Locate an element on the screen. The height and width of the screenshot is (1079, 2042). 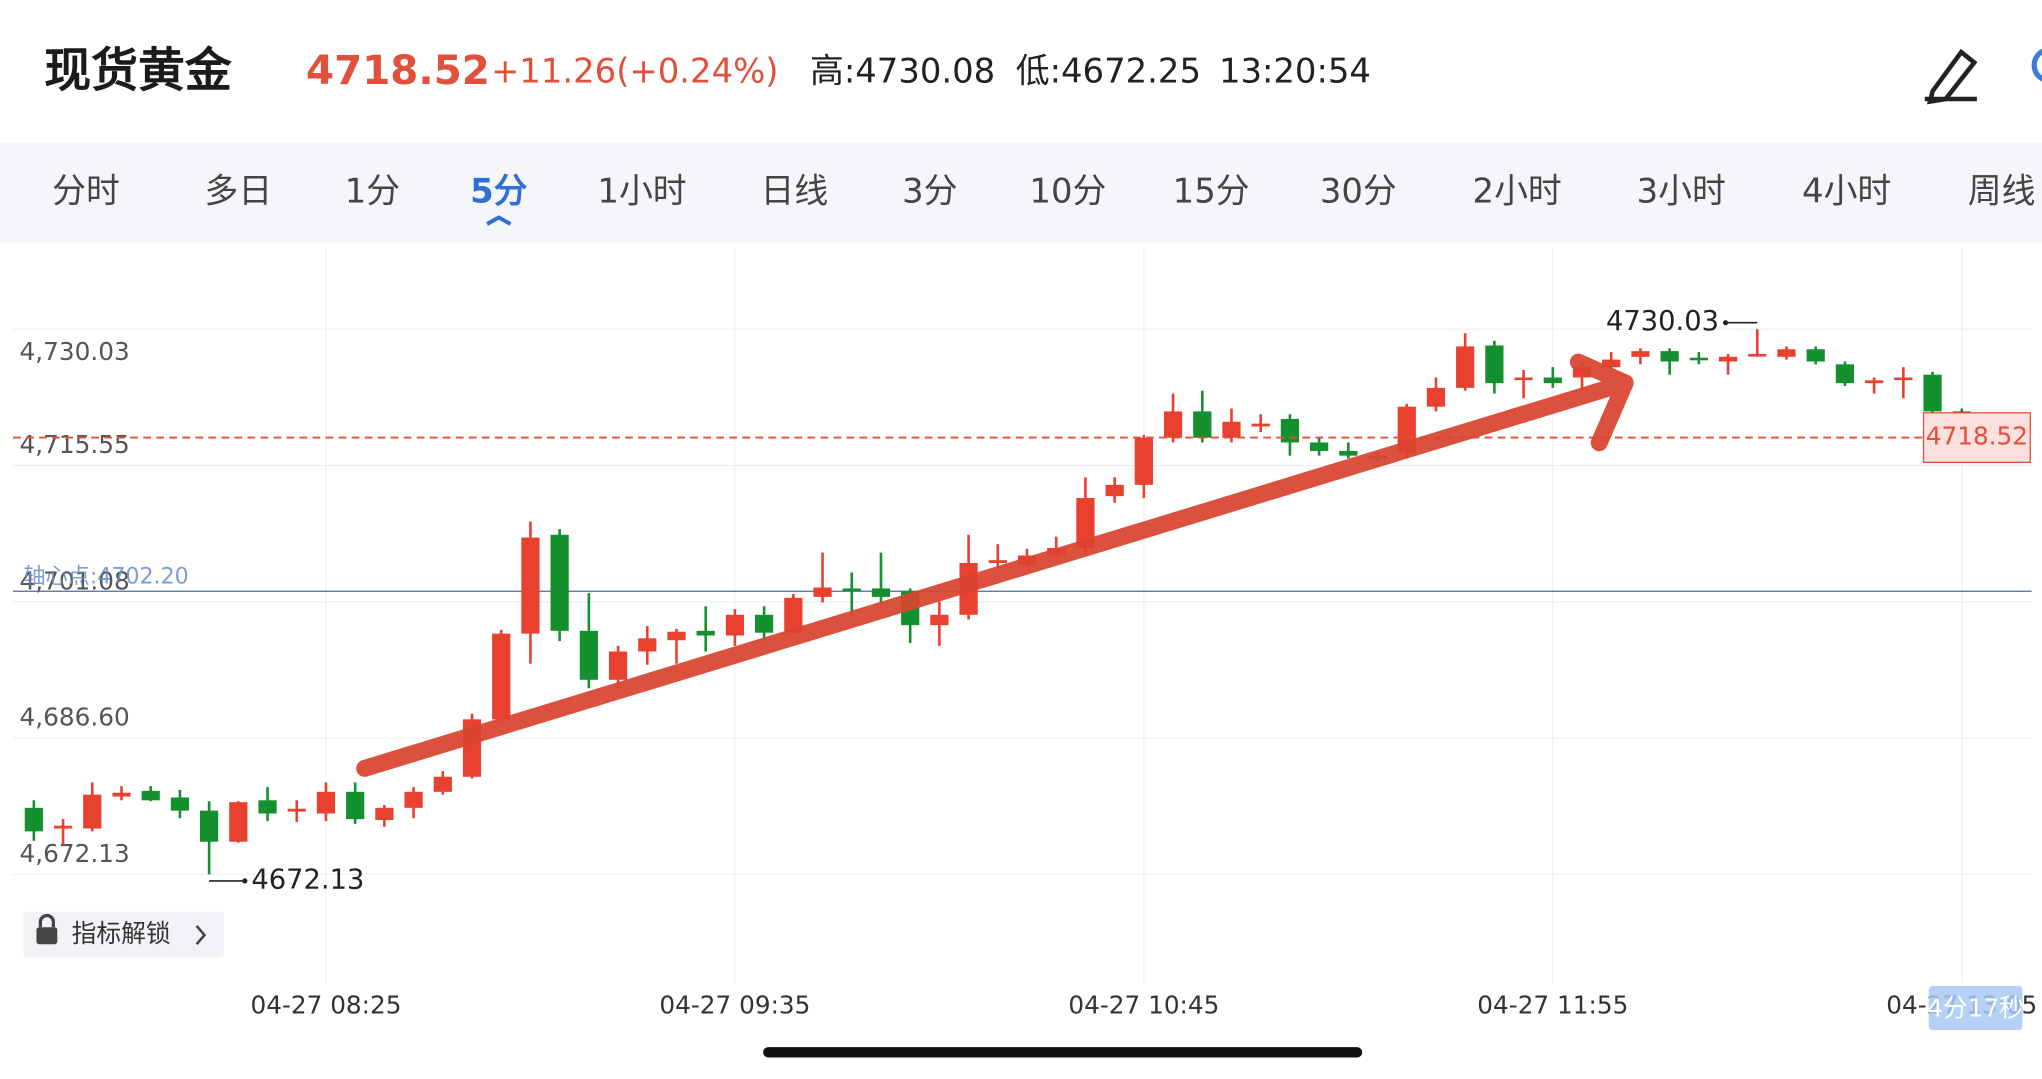
day-high: 高:4730.08 is located at coordinates (902, 70).